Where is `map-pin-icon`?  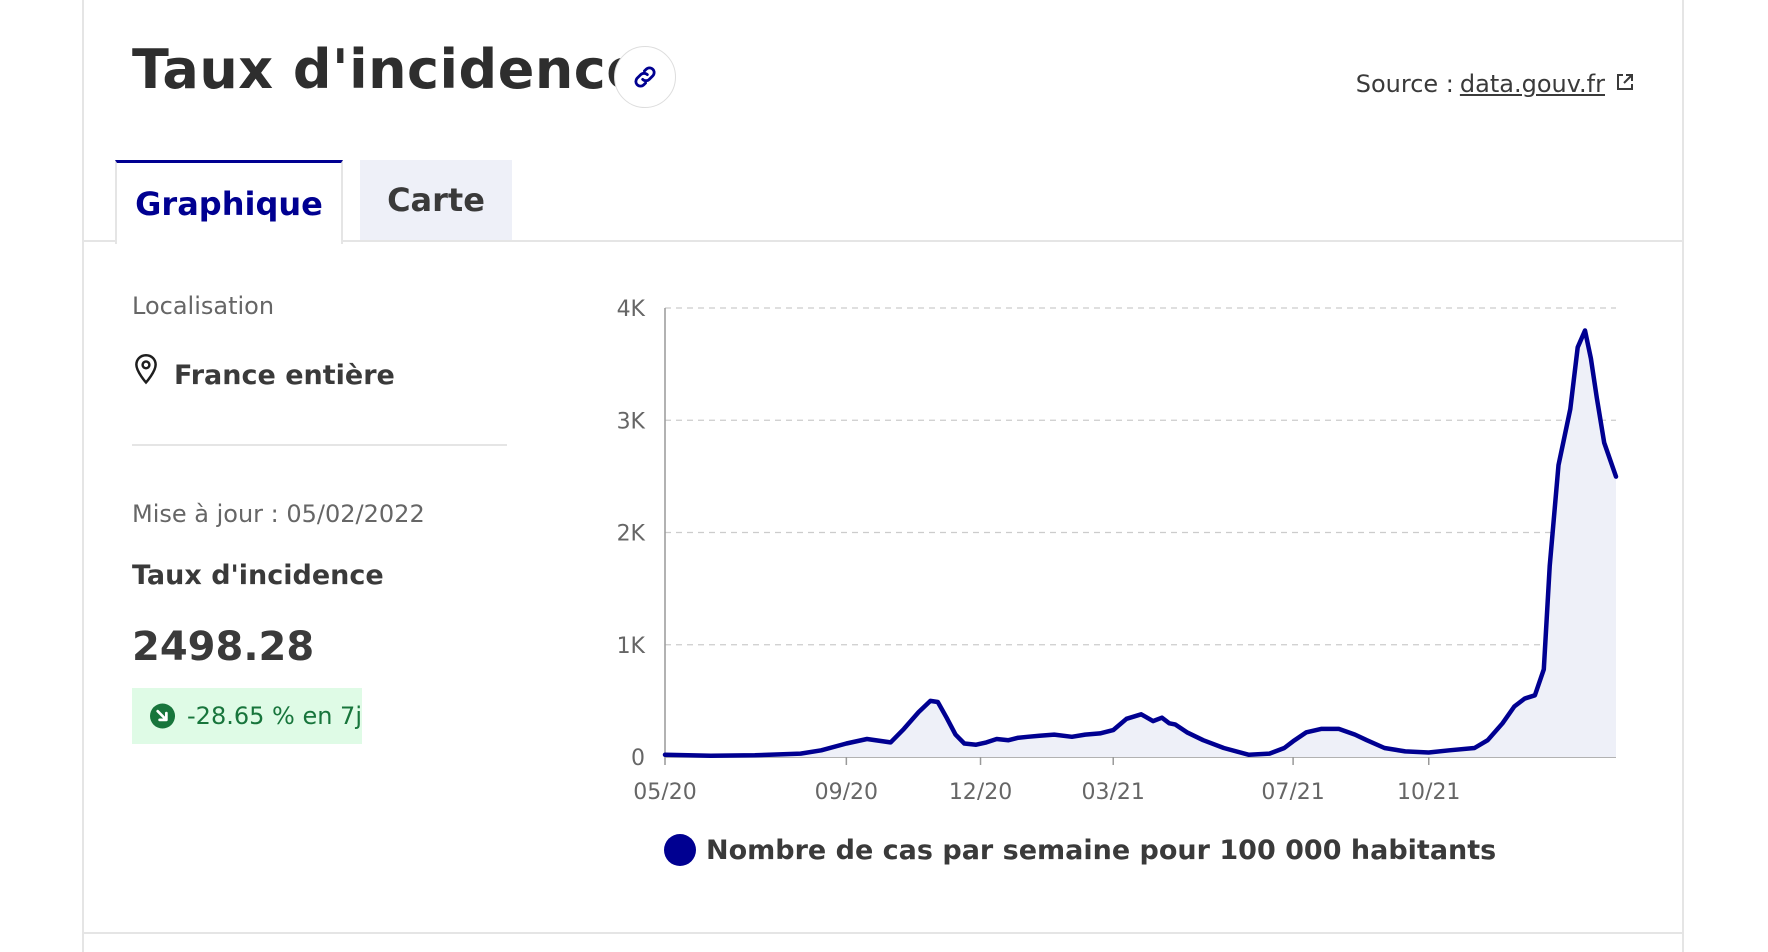 map-pin-icon is located at coordinates (146, 368).